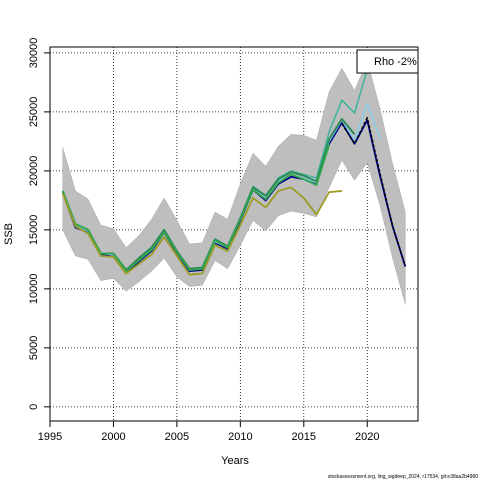 This screenshot has height=480, width=480. I want to click on y-tick-label-1: 5000, so click(34, 348).